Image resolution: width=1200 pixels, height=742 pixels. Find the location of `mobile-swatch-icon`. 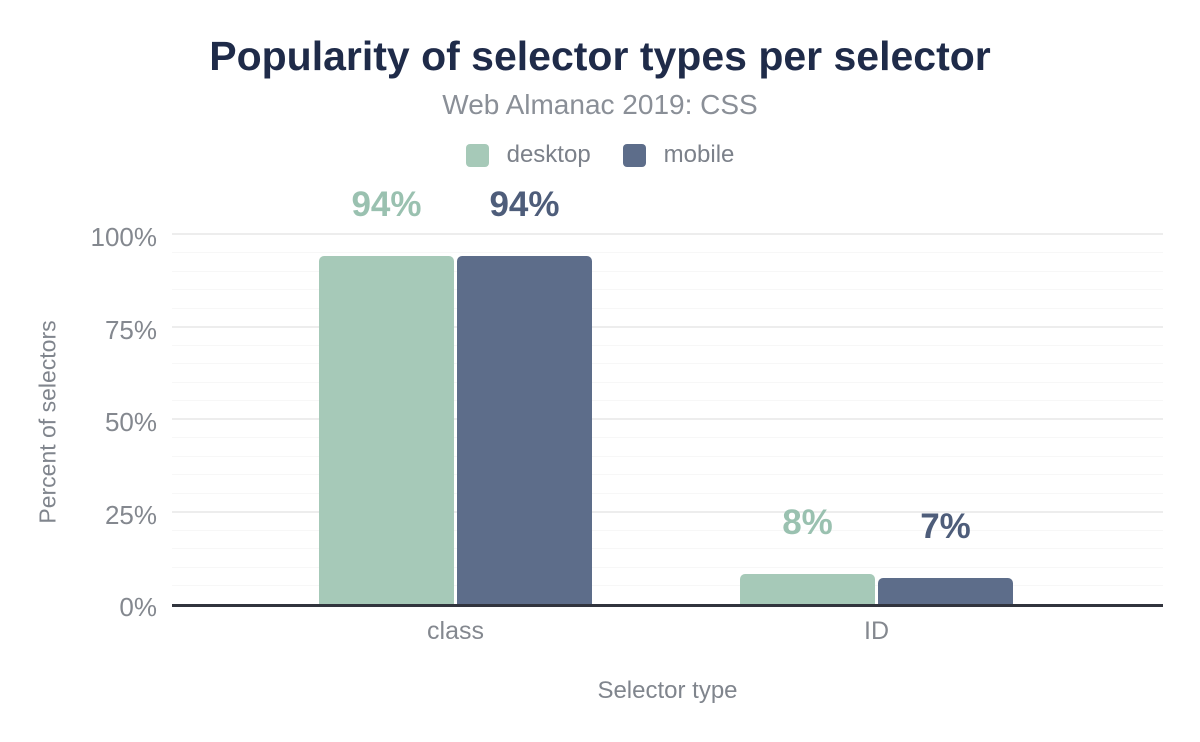

mobile-swatch-icon is located at coordinates (634, 155).